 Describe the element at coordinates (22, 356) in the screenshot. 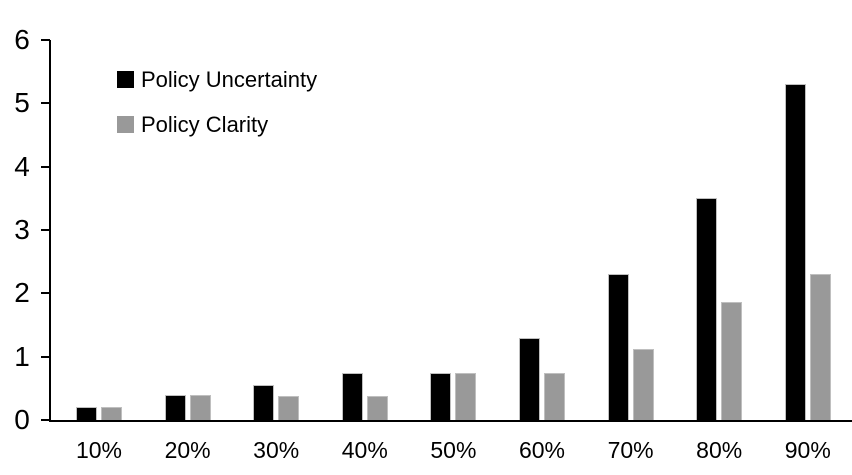

I see `y-tick-label-1: 1` at that location.